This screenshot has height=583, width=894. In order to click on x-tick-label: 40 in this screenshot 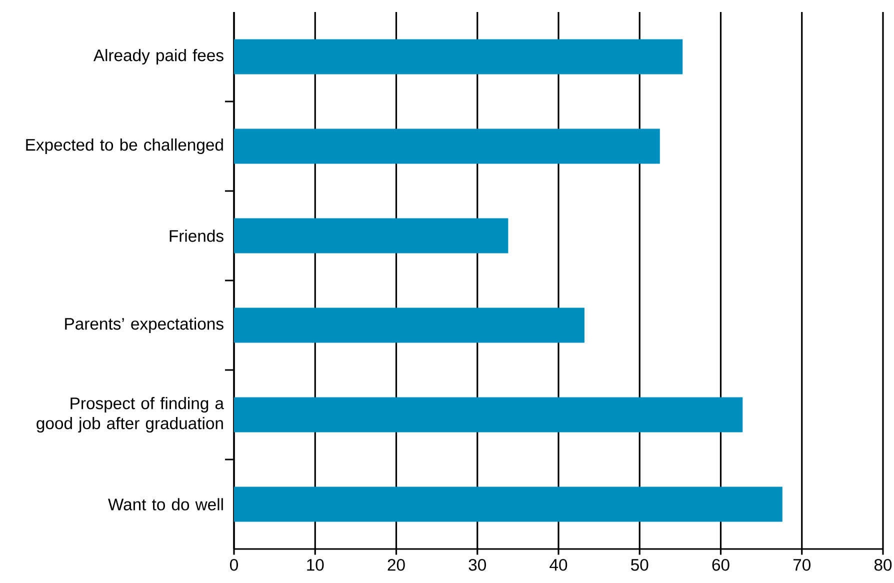, I will do `click(559, 564)`.